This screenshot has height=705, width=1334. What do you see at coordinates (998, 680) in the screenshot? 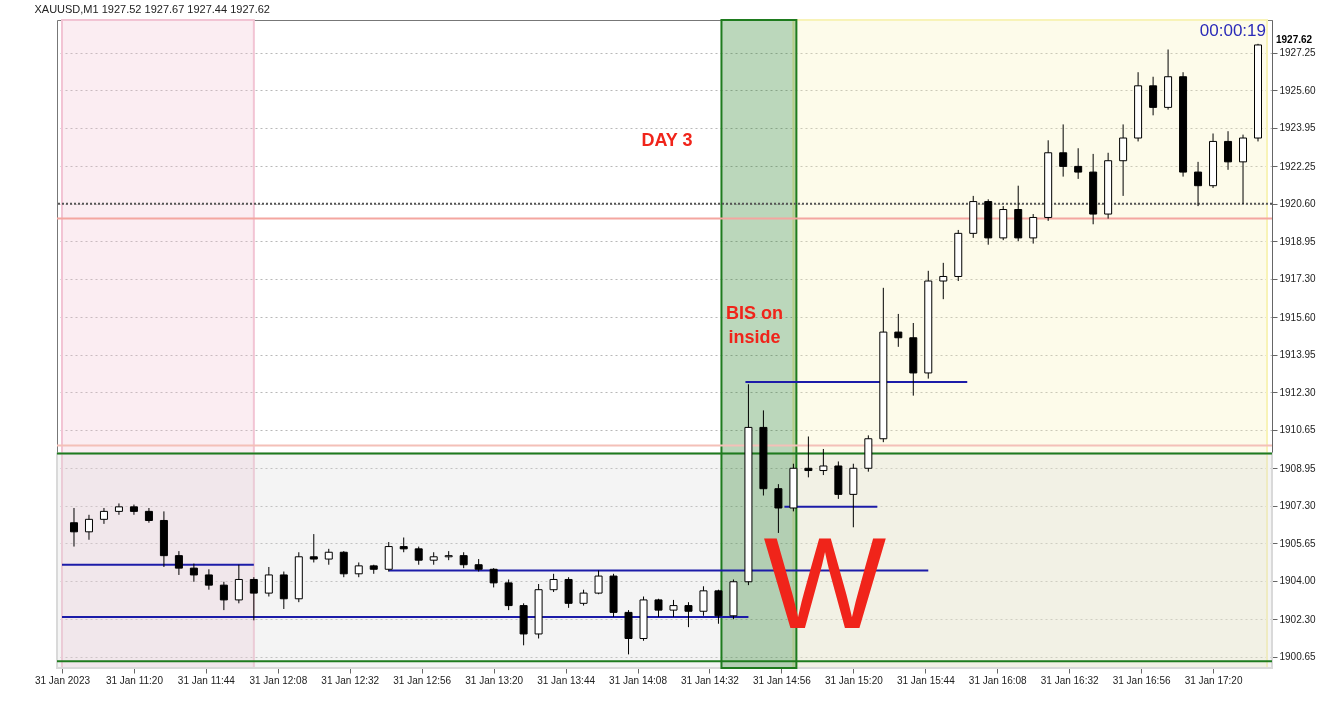
I see `x-tick-label: 31 Jan 16:08` at bounding box center [998, 680].